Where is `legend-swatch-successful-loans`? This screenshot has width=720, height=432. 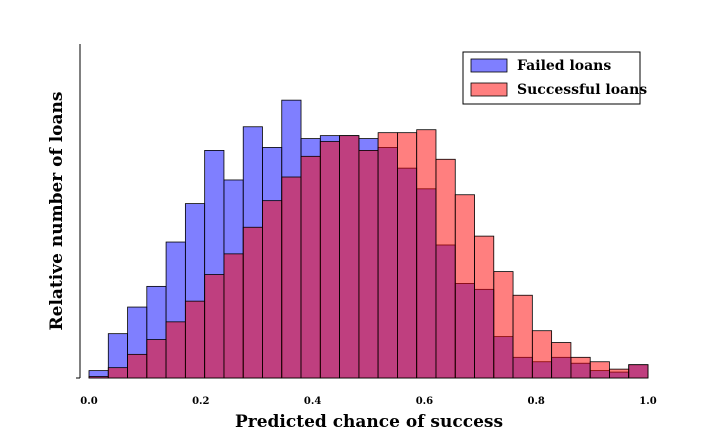 legend-swatch-successful-loans is located at coordinates (489, 89).